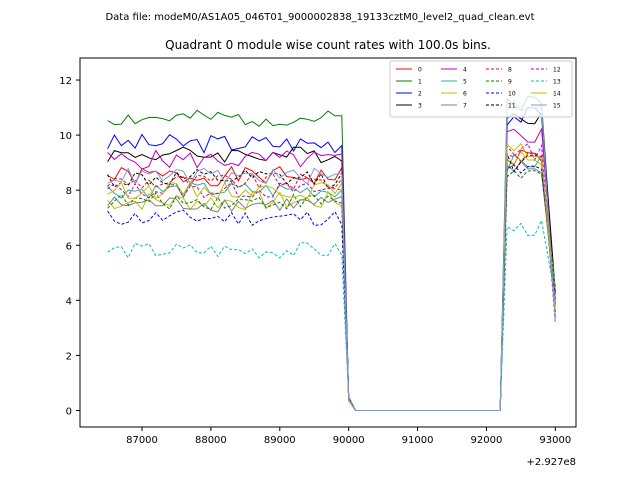  What do you see at coordinates (512, 94) in the screenshot?
I see `legend-label: 10` at bounding box center [512, 94].